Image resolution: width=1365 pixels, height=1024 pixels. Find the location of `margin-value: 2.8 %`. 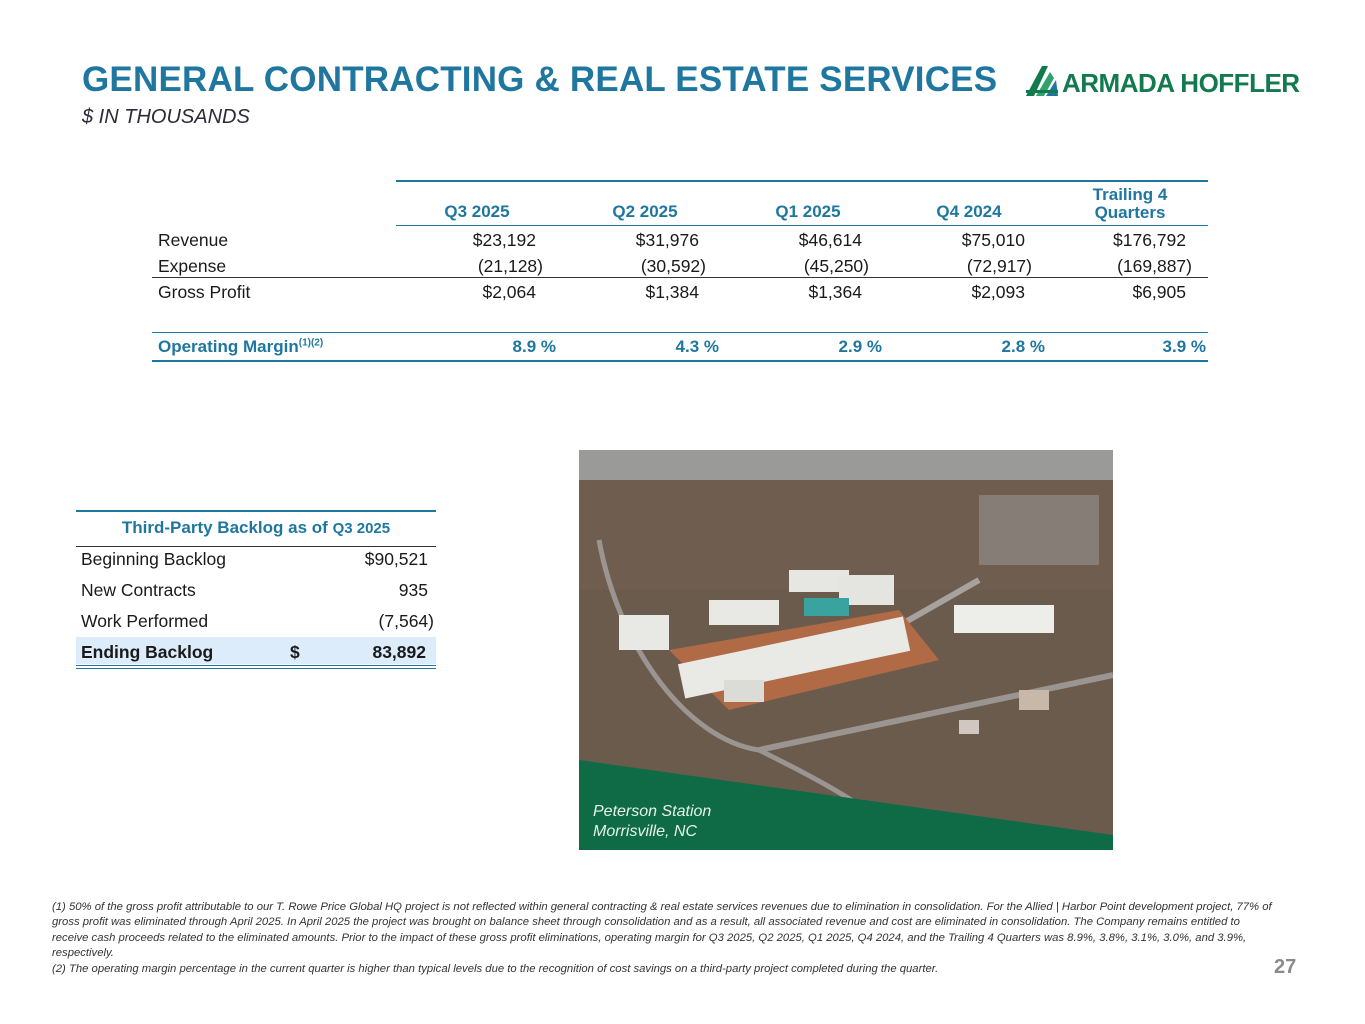

margin-value: 2.8 % is located at coordinates (1023, 346).